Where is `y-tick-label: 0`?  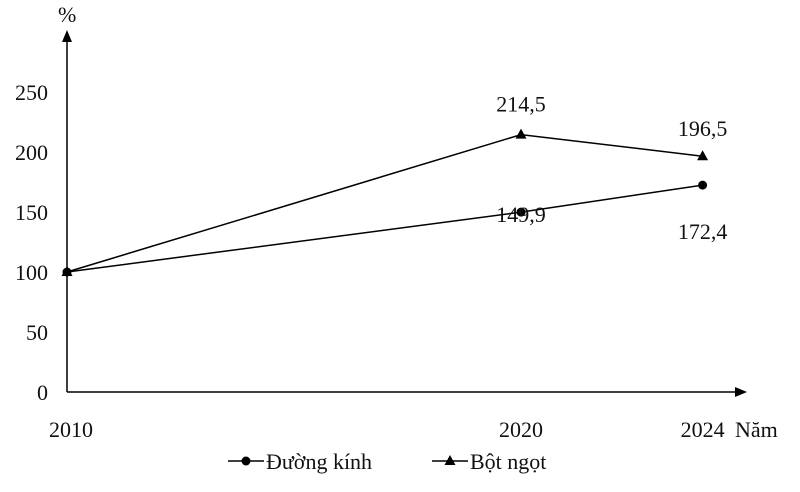
y-tick-label: 0 is located at coordinates (42, 392).